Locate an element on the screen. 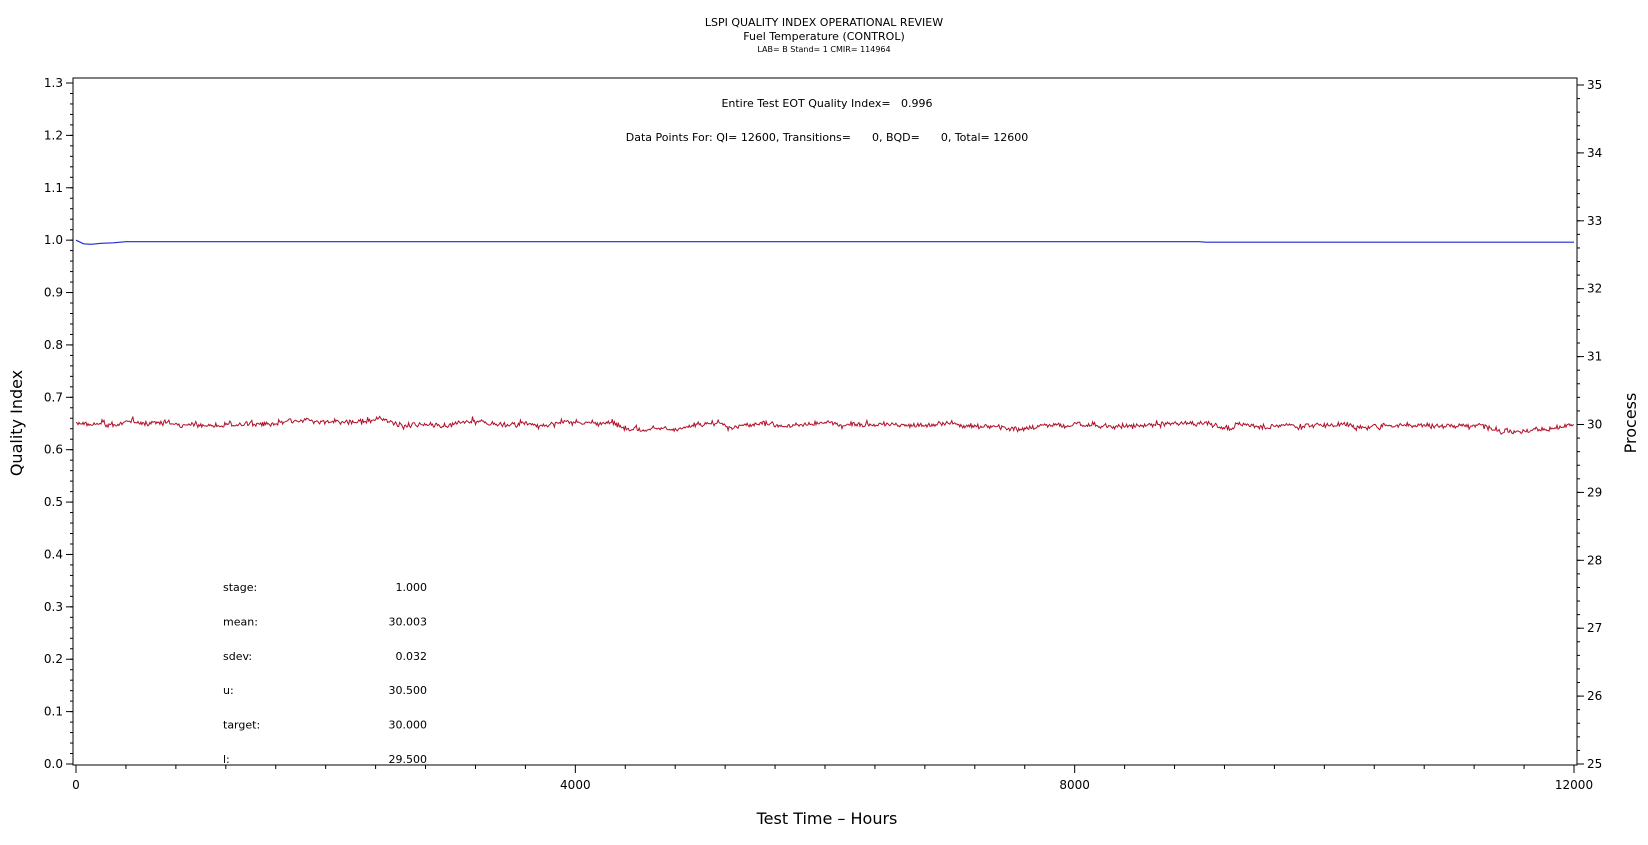 The height and width of the screenshot is (845, 1648). stat-label: u: is located at coordinates (228, 690).